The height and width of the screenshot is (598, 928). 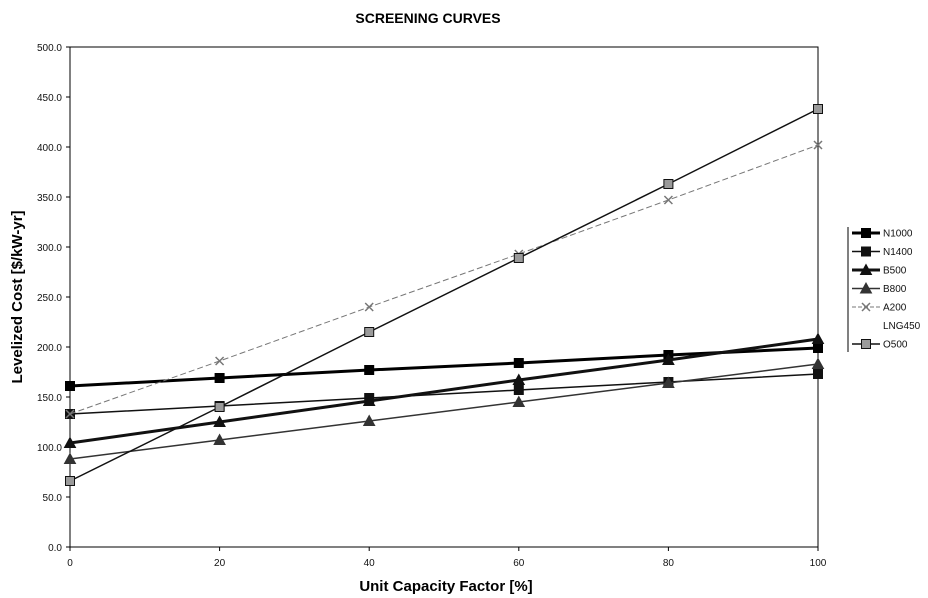 What do you see at coordinates (895, 308) in the screenshot?
I see `legend-label: A200` at bounding box center [895, 308].